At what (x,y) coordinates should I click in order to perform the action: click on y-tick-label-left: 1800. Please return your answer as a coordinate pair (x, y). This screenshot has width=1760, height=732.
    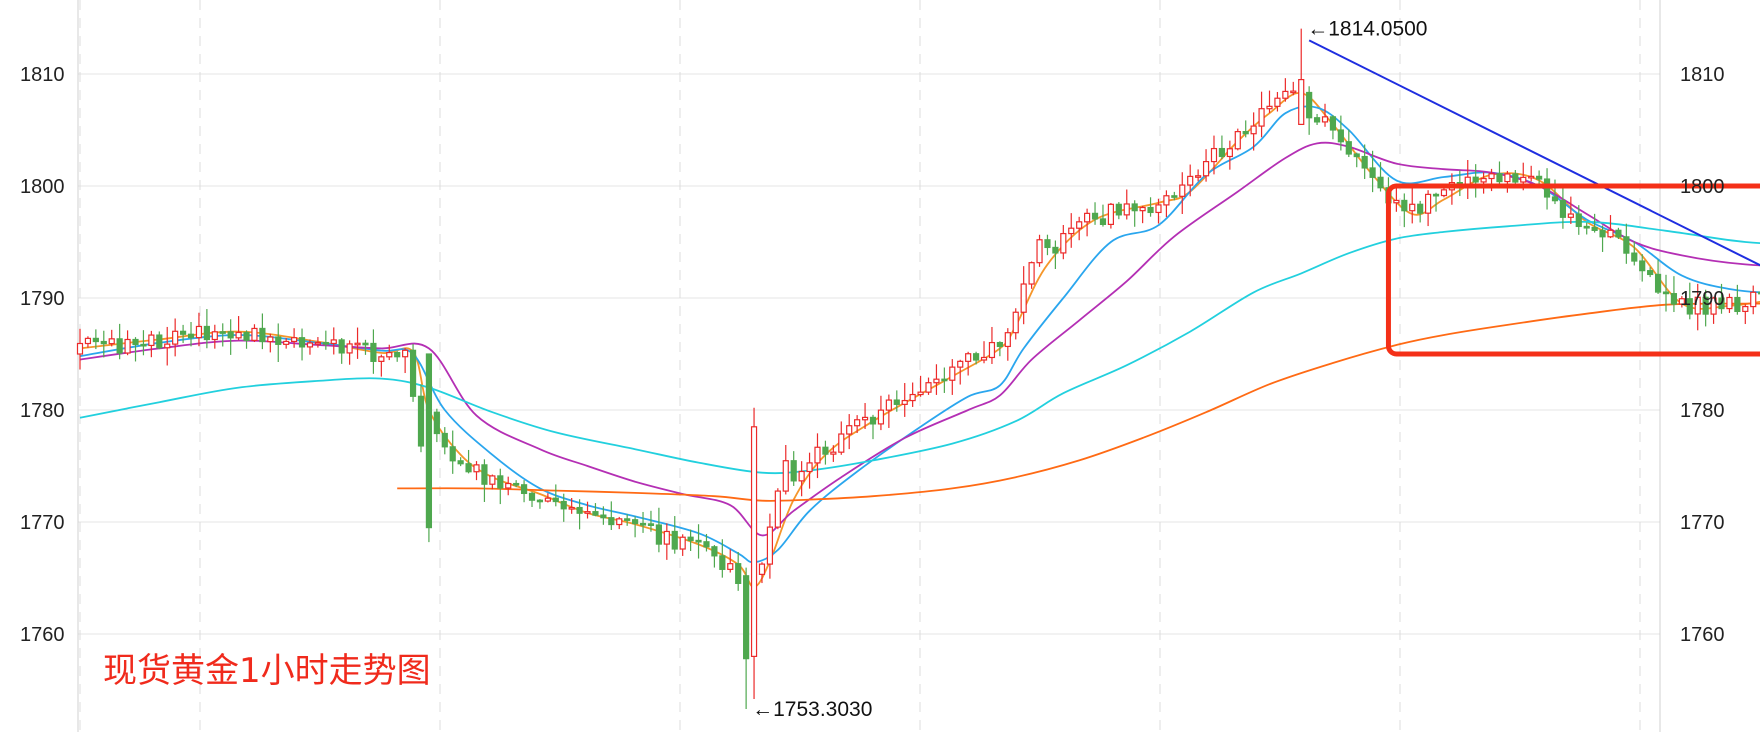
    Looking at the image, I should click on (42, 187).